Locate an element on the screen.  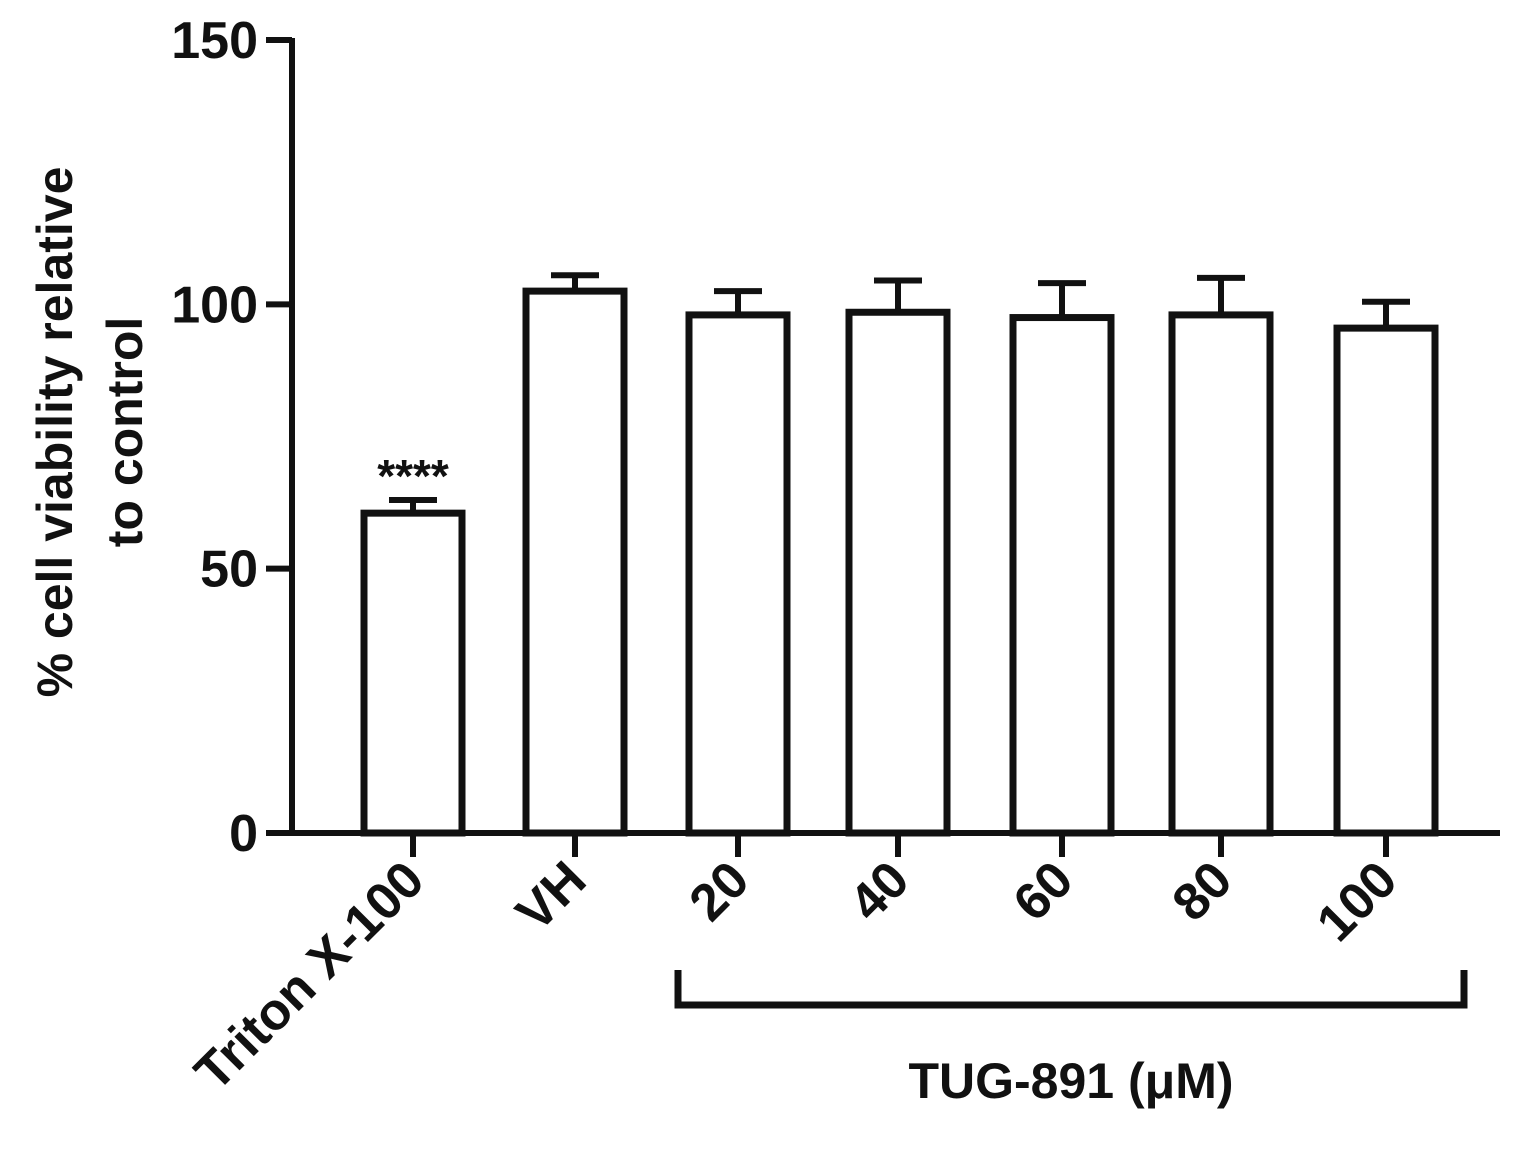
y-tick-label: 0 is located at coordinates (243, 834).